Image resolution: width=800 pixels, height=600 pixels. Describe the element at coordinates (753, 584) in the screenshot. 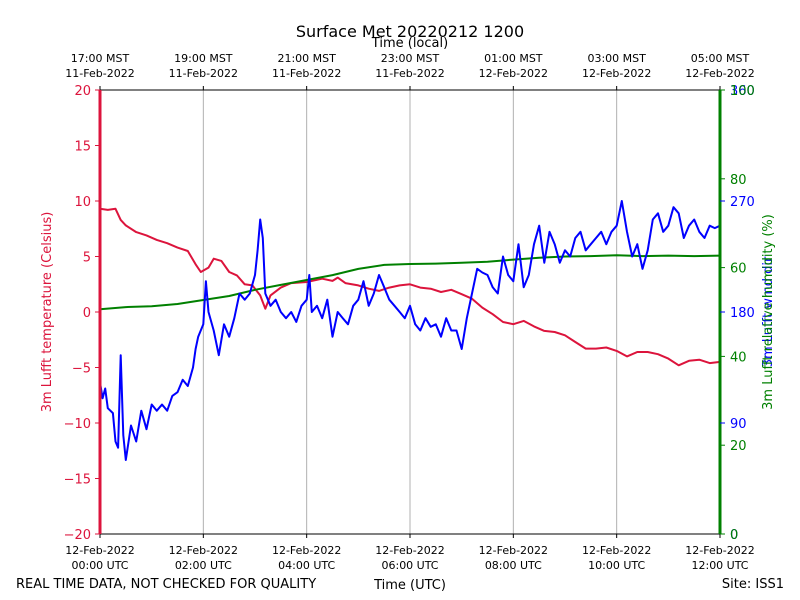

I see `site-label: Site: ISS1` at that location.